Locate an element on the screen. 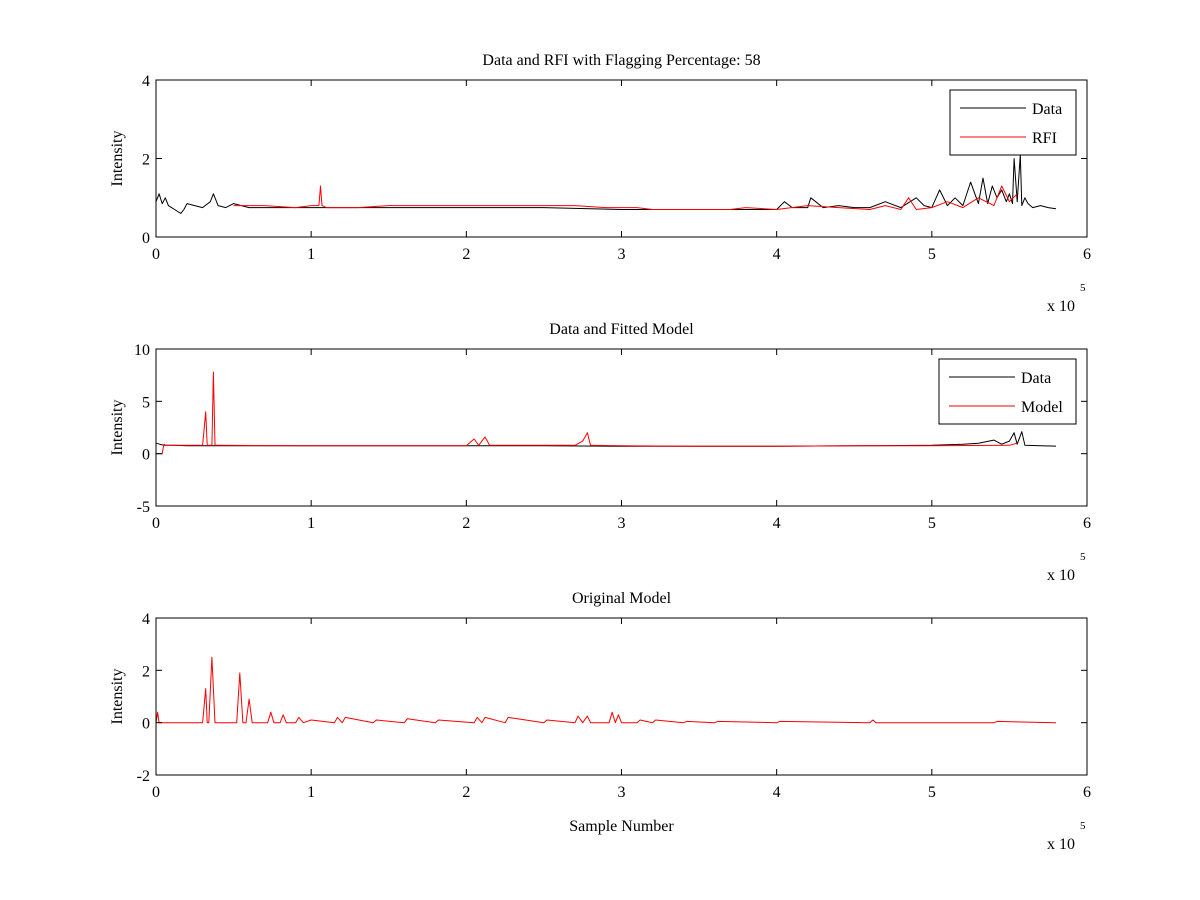 This screenshot has height=900, width=1200. legend-label-model: Model is located at coordinates (1042, 407).